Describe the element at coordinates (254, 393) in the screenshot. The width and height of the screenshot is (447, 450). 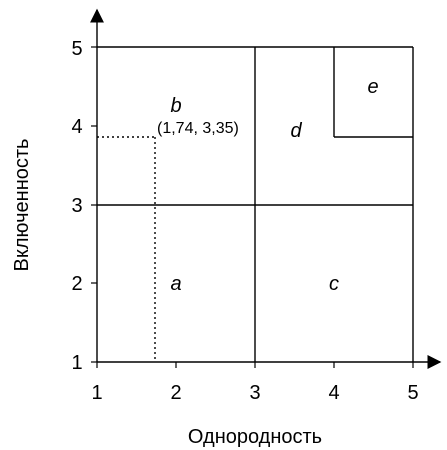
I see `x-tick-label: 3` at that location.